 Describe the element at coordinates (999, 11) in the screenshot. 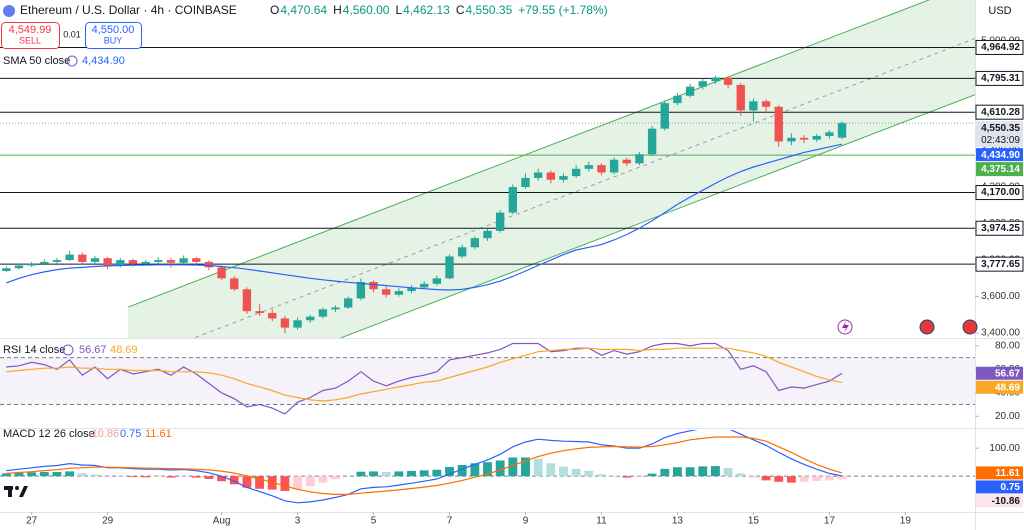

I see `currency: USD` at that location.